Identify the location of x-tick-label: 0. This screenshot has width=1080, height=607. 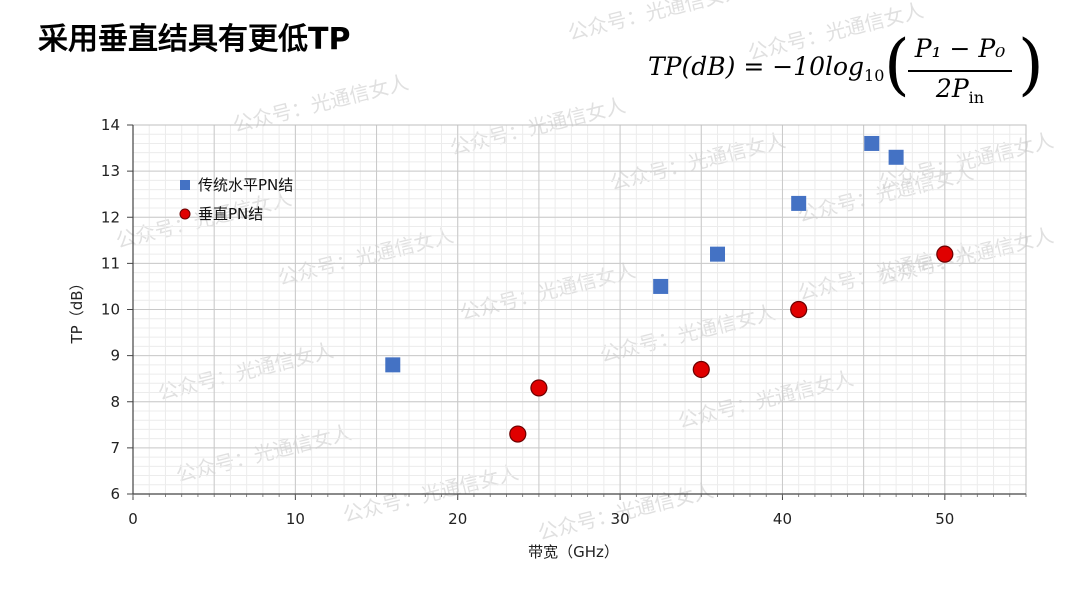
(133, 519).